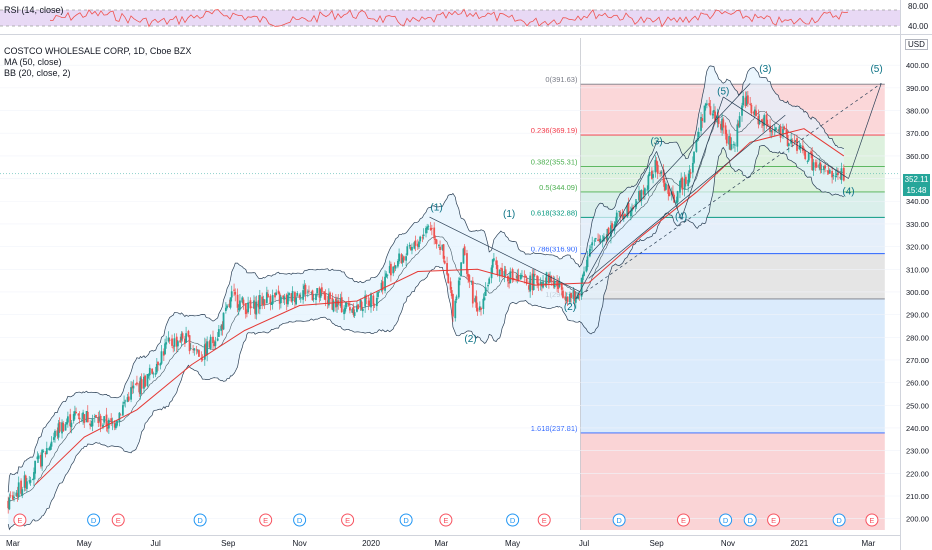 This screenshot has height=550, width=932. What do you see at coordinates (37, 73) in the screenshot?
I see `bb-legend: BB (20, close, 2)` at bounding box center [37, 73].